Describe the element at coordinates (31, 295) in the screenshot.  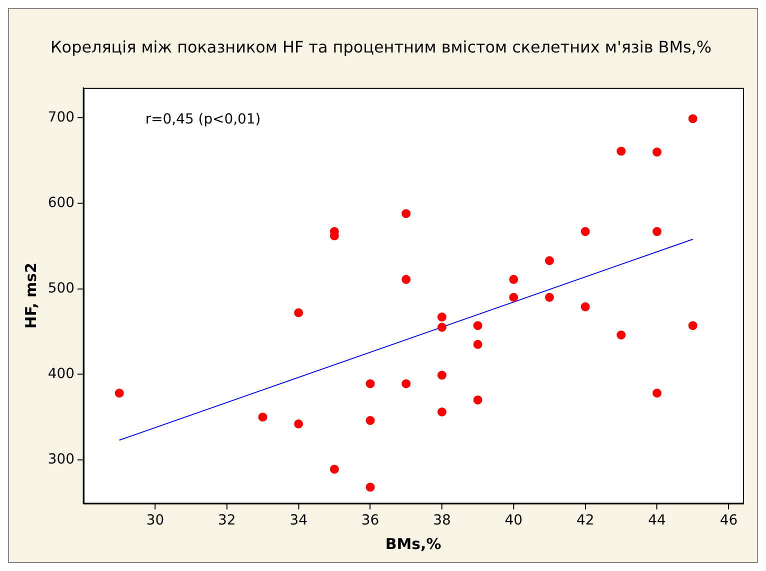
I see `y-axis-title: HF, ms2` at that location.